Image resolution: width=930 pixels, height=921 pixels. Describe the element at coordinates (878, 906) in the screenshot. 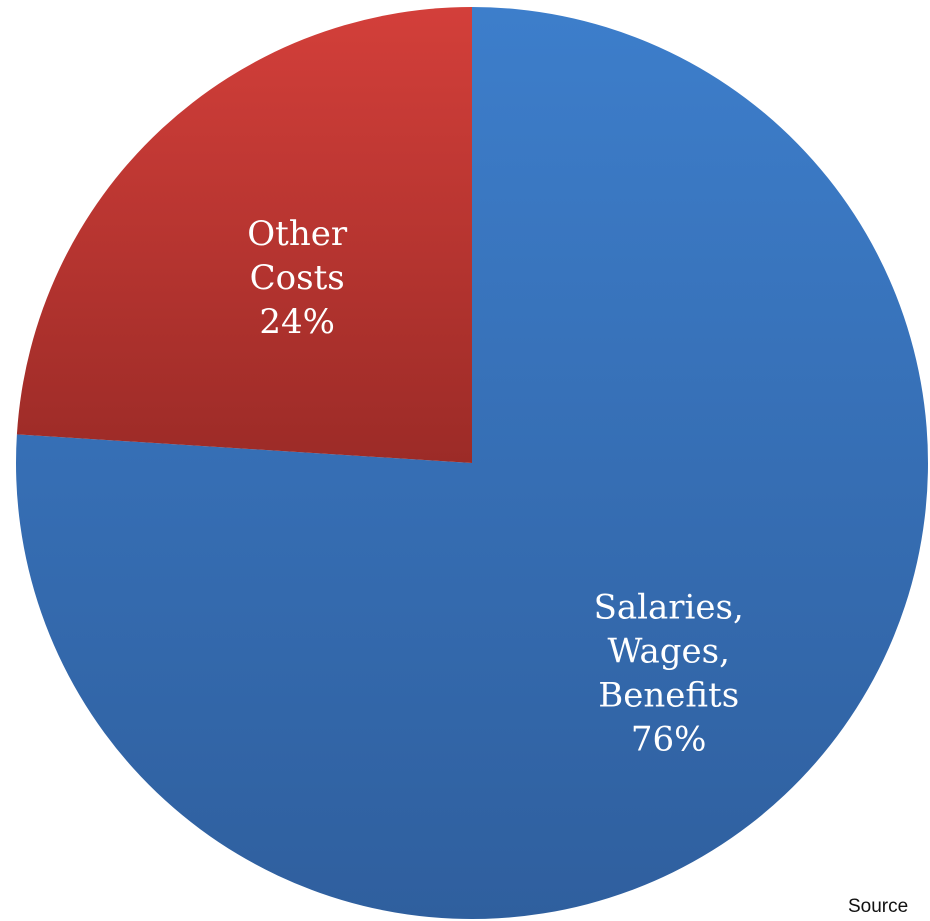

I see `source-note: Source` at that location.